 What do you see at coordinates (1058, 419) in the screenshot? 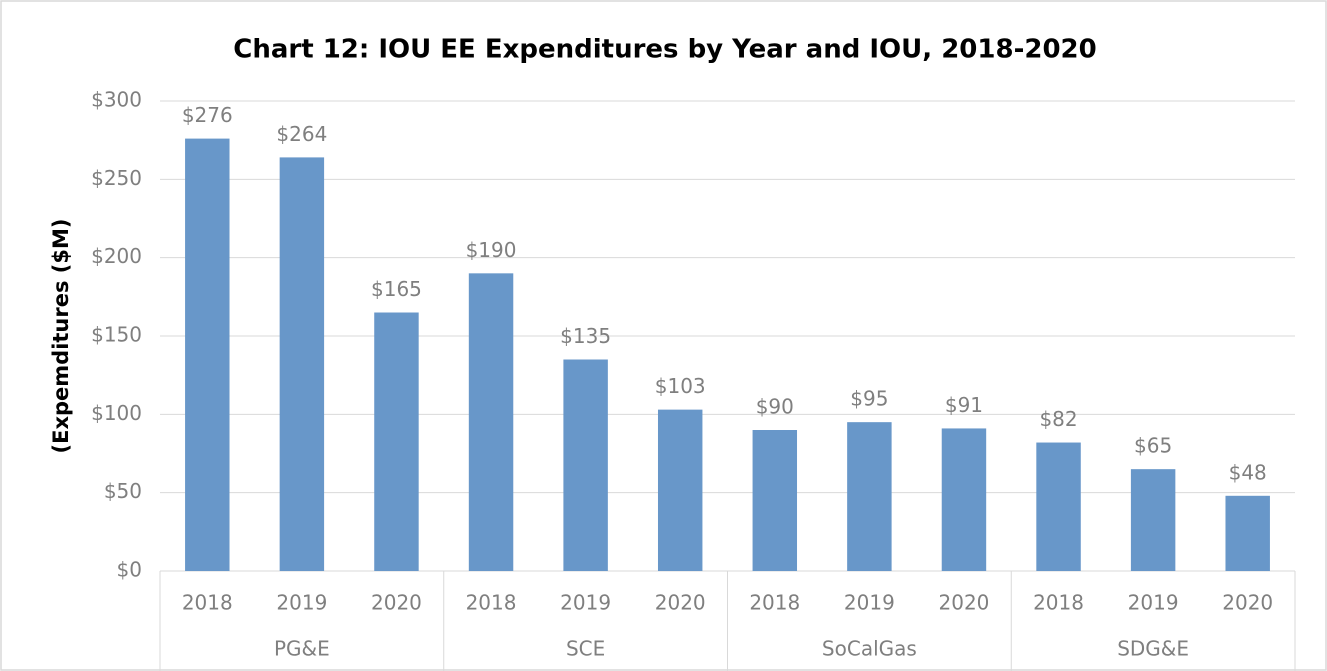
I see `data-label: $82` at bounding box center [1058, 419].